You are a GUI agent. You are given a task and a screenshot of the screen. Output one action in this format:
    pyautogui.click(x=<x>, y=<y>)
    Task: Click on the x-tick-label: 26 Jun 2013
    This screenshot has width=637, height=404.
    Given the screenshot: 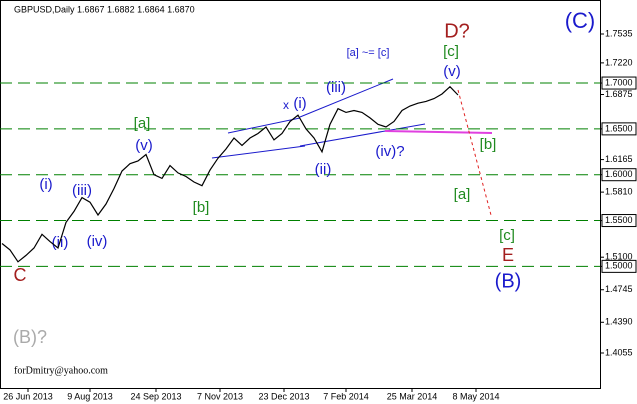 What is the action you would take?
    pyautogui.click(x=28, y=396)
    